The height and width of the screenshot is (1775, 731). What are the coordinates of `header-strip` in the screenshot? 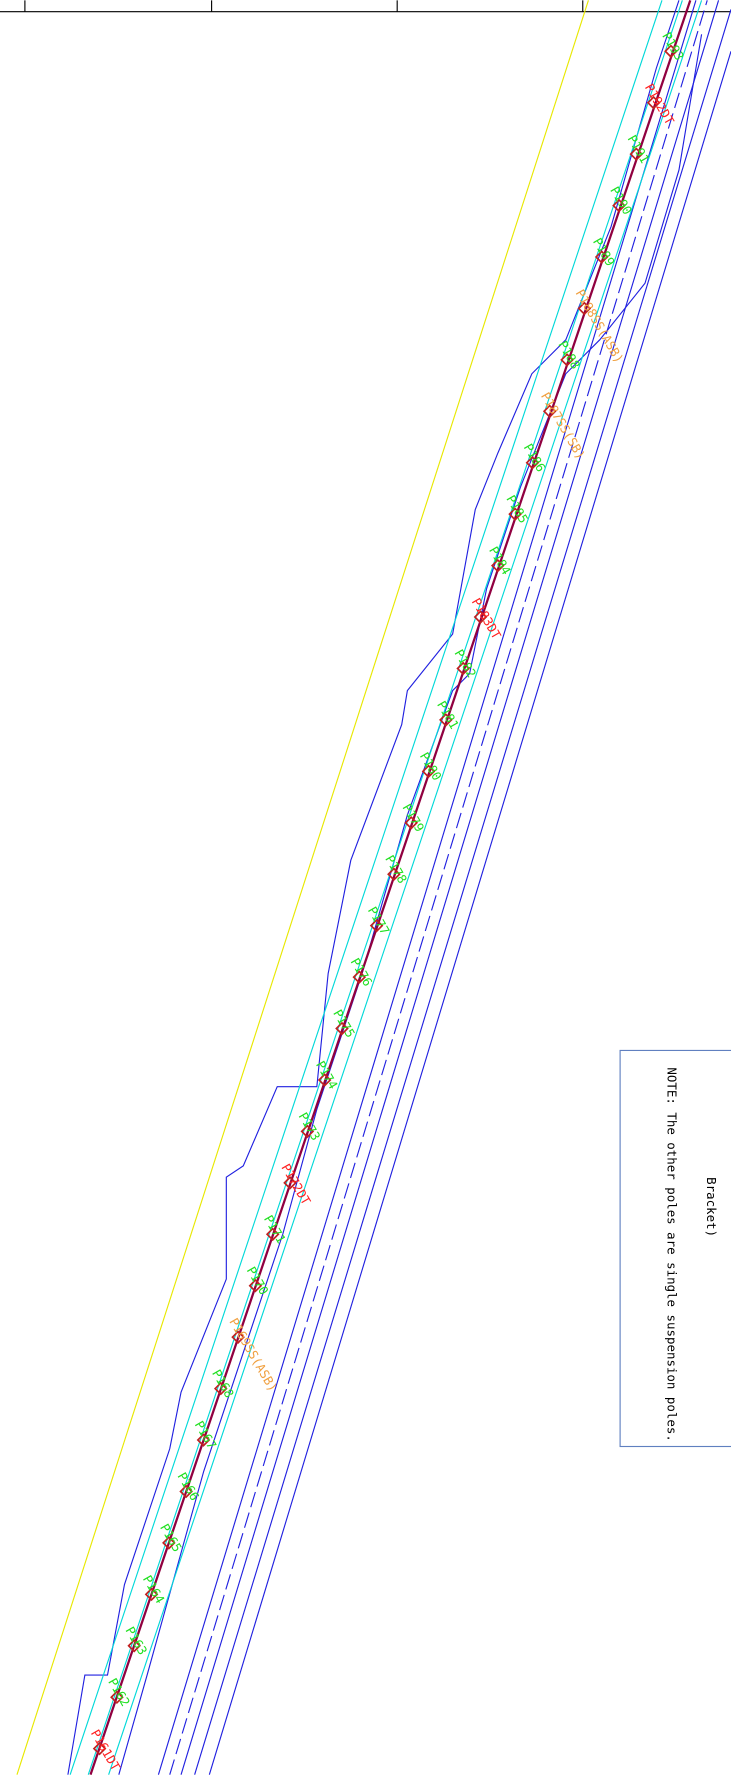 It's located at (365, 6).